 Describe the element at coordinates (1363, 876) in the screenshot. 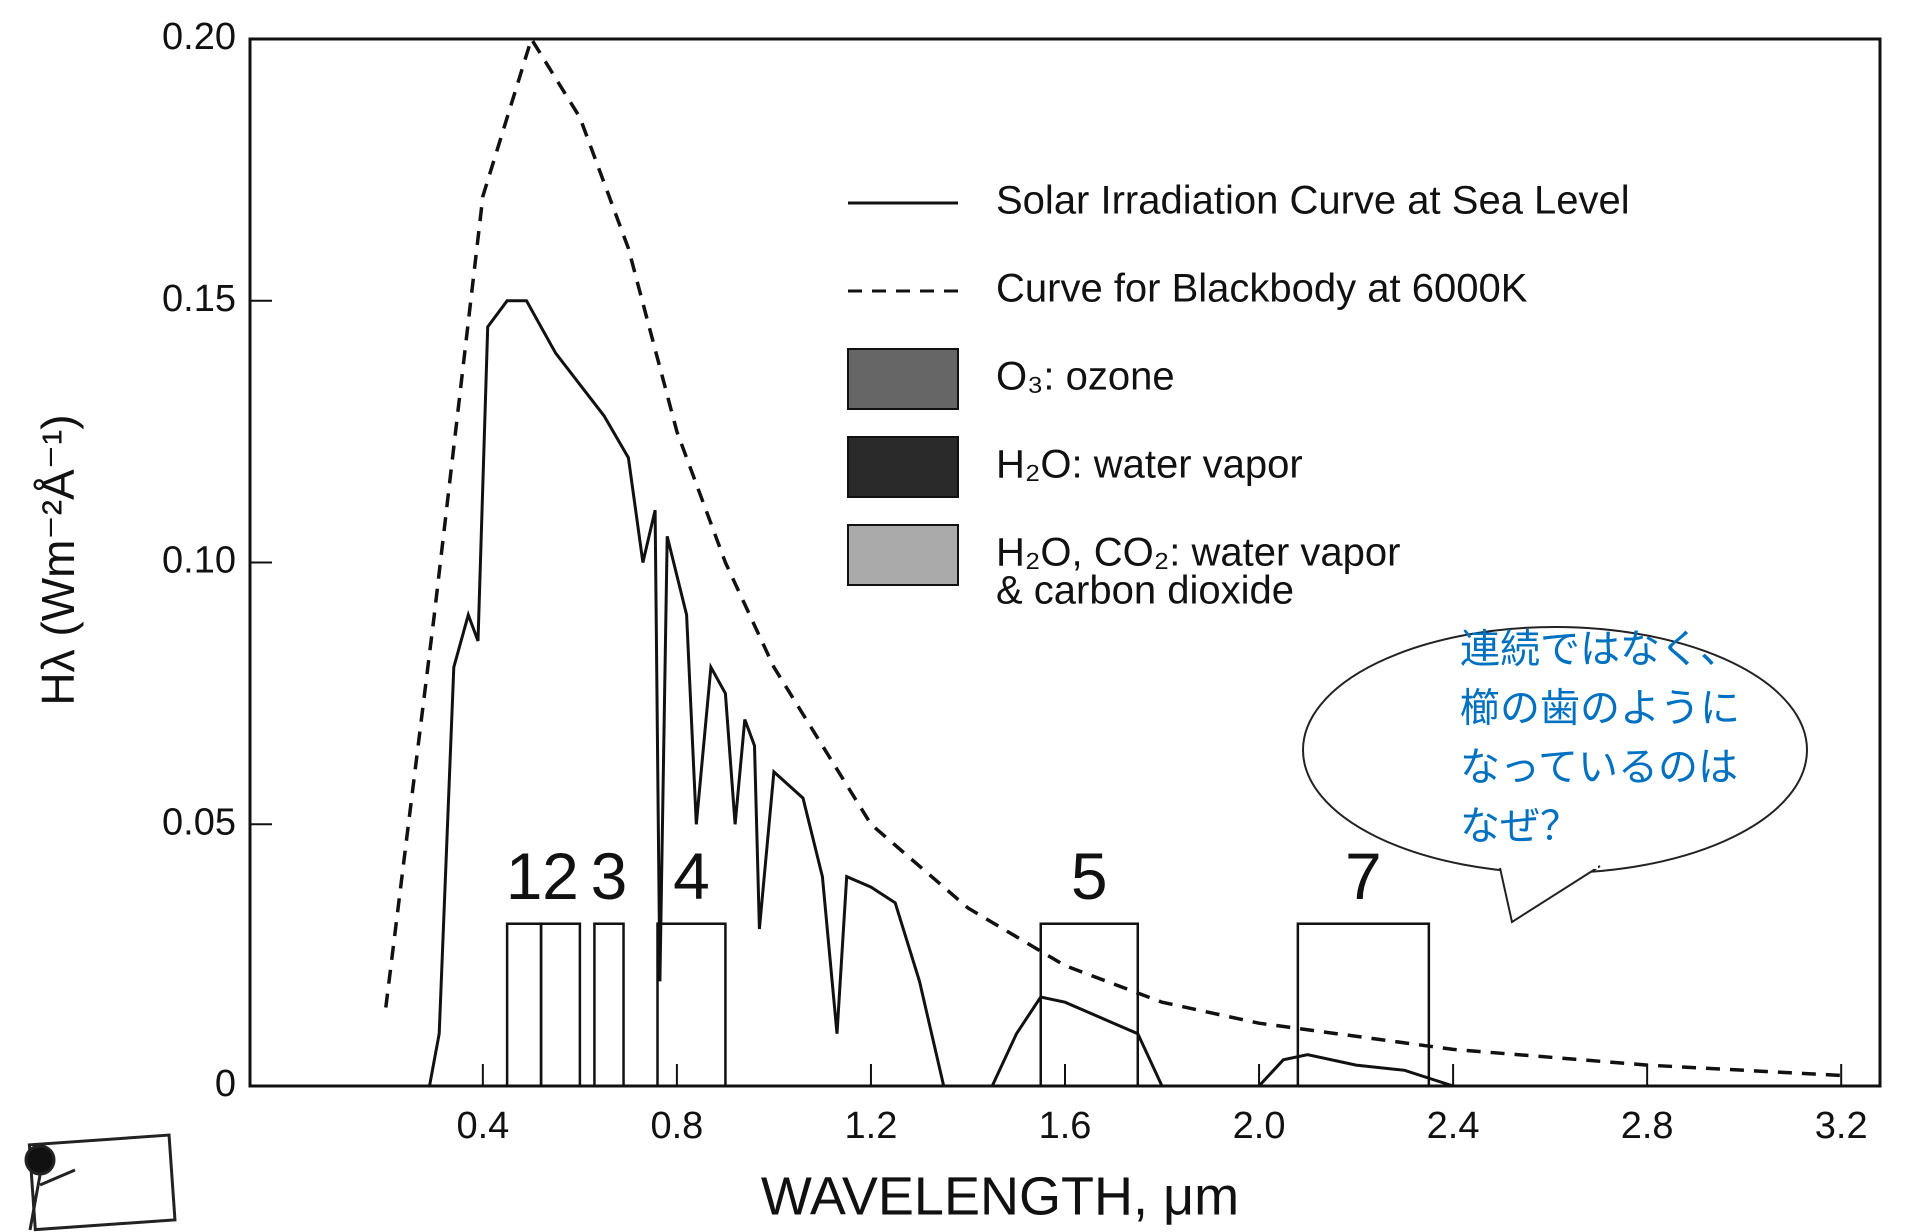

I see `band-label: 7` at that location.